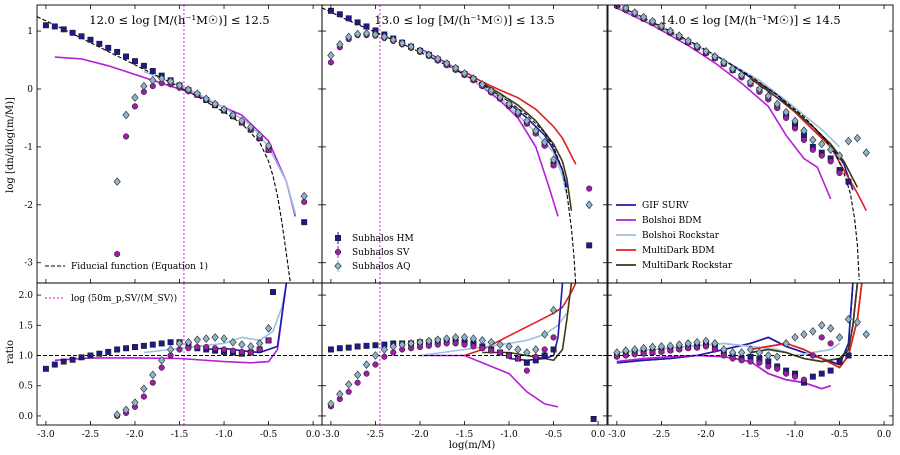 This screenshot has width=900, height=455. Describe the element at coordinates (527, 146) in the screenshot. I see `series-line-multidark_rockstar` at that location.